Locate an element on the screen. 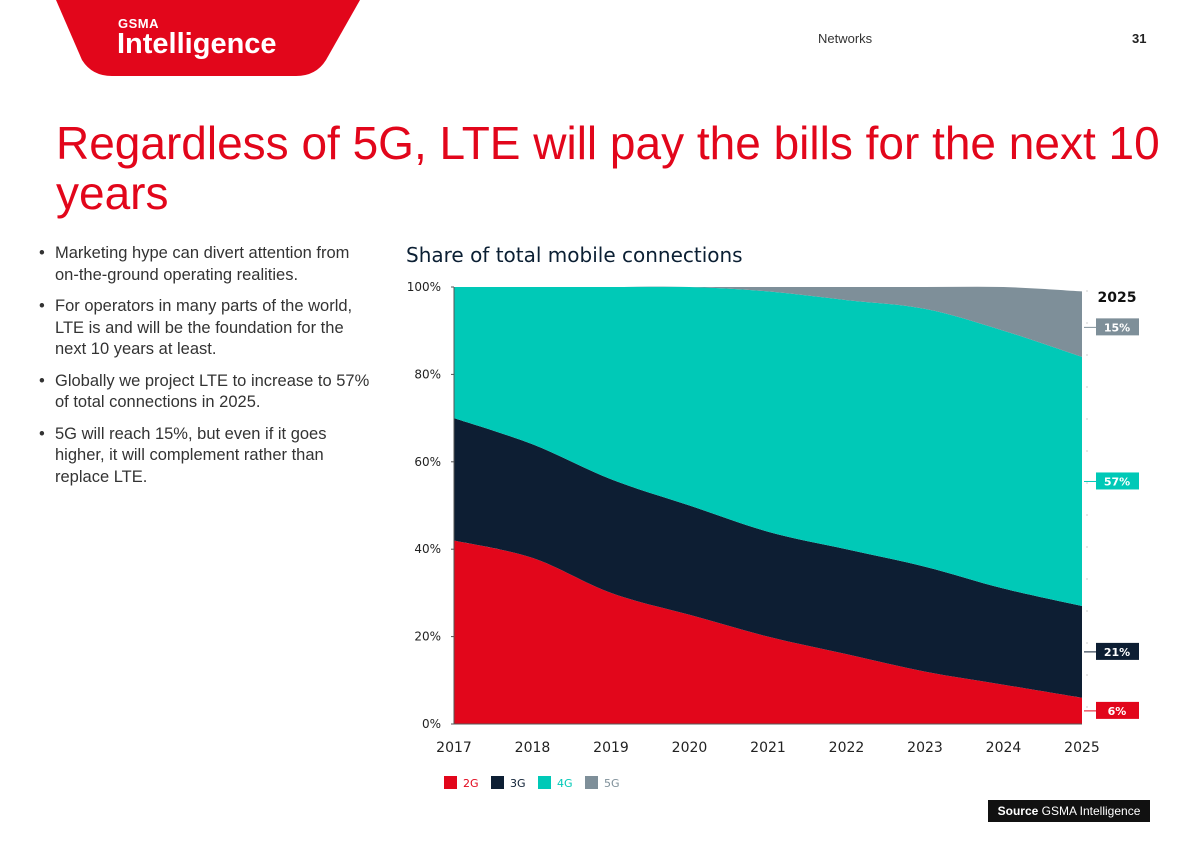  end-label-value: 21% is located at coordinates (1117, 652).